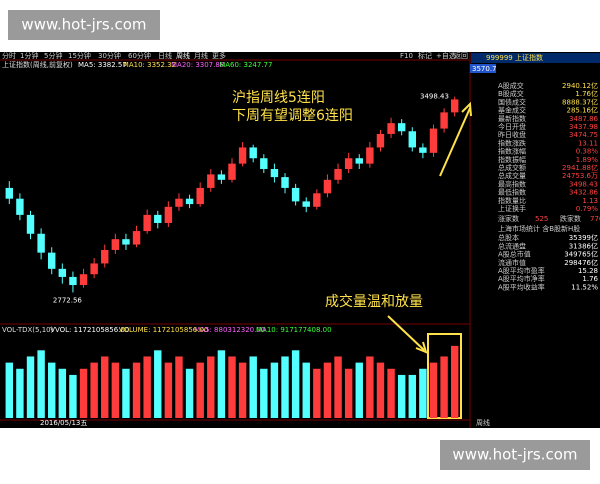 The image size is (600, 484). I want to click on side-header, so click(535, 58).